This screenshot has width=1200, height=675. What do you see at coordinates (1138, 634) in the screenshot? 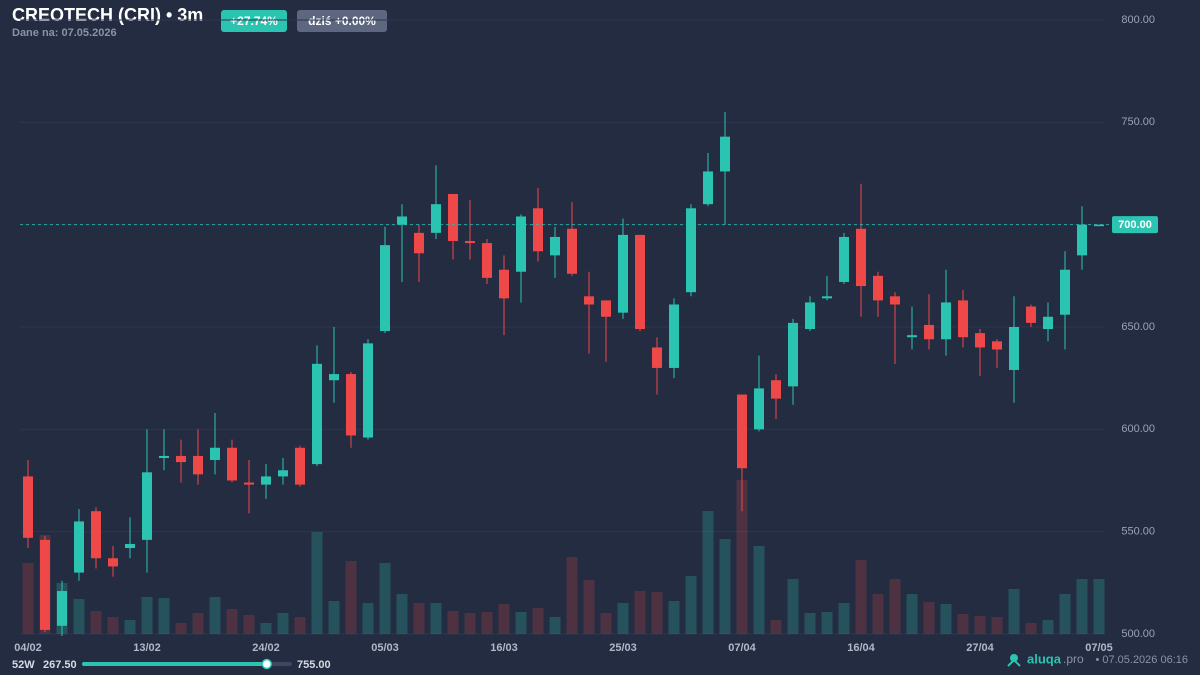
I see `y-tick-label: 500.00` at bounding box center [1138, 634].